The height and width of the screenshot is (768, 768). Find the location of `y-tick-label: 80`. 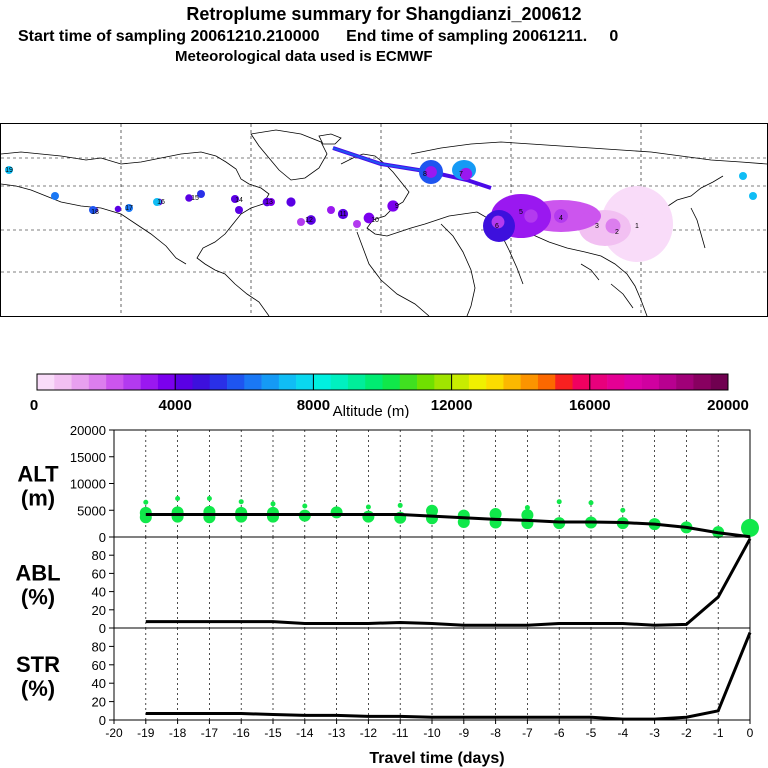

y-tick-label: 80 is located at coordinates (99, 555).